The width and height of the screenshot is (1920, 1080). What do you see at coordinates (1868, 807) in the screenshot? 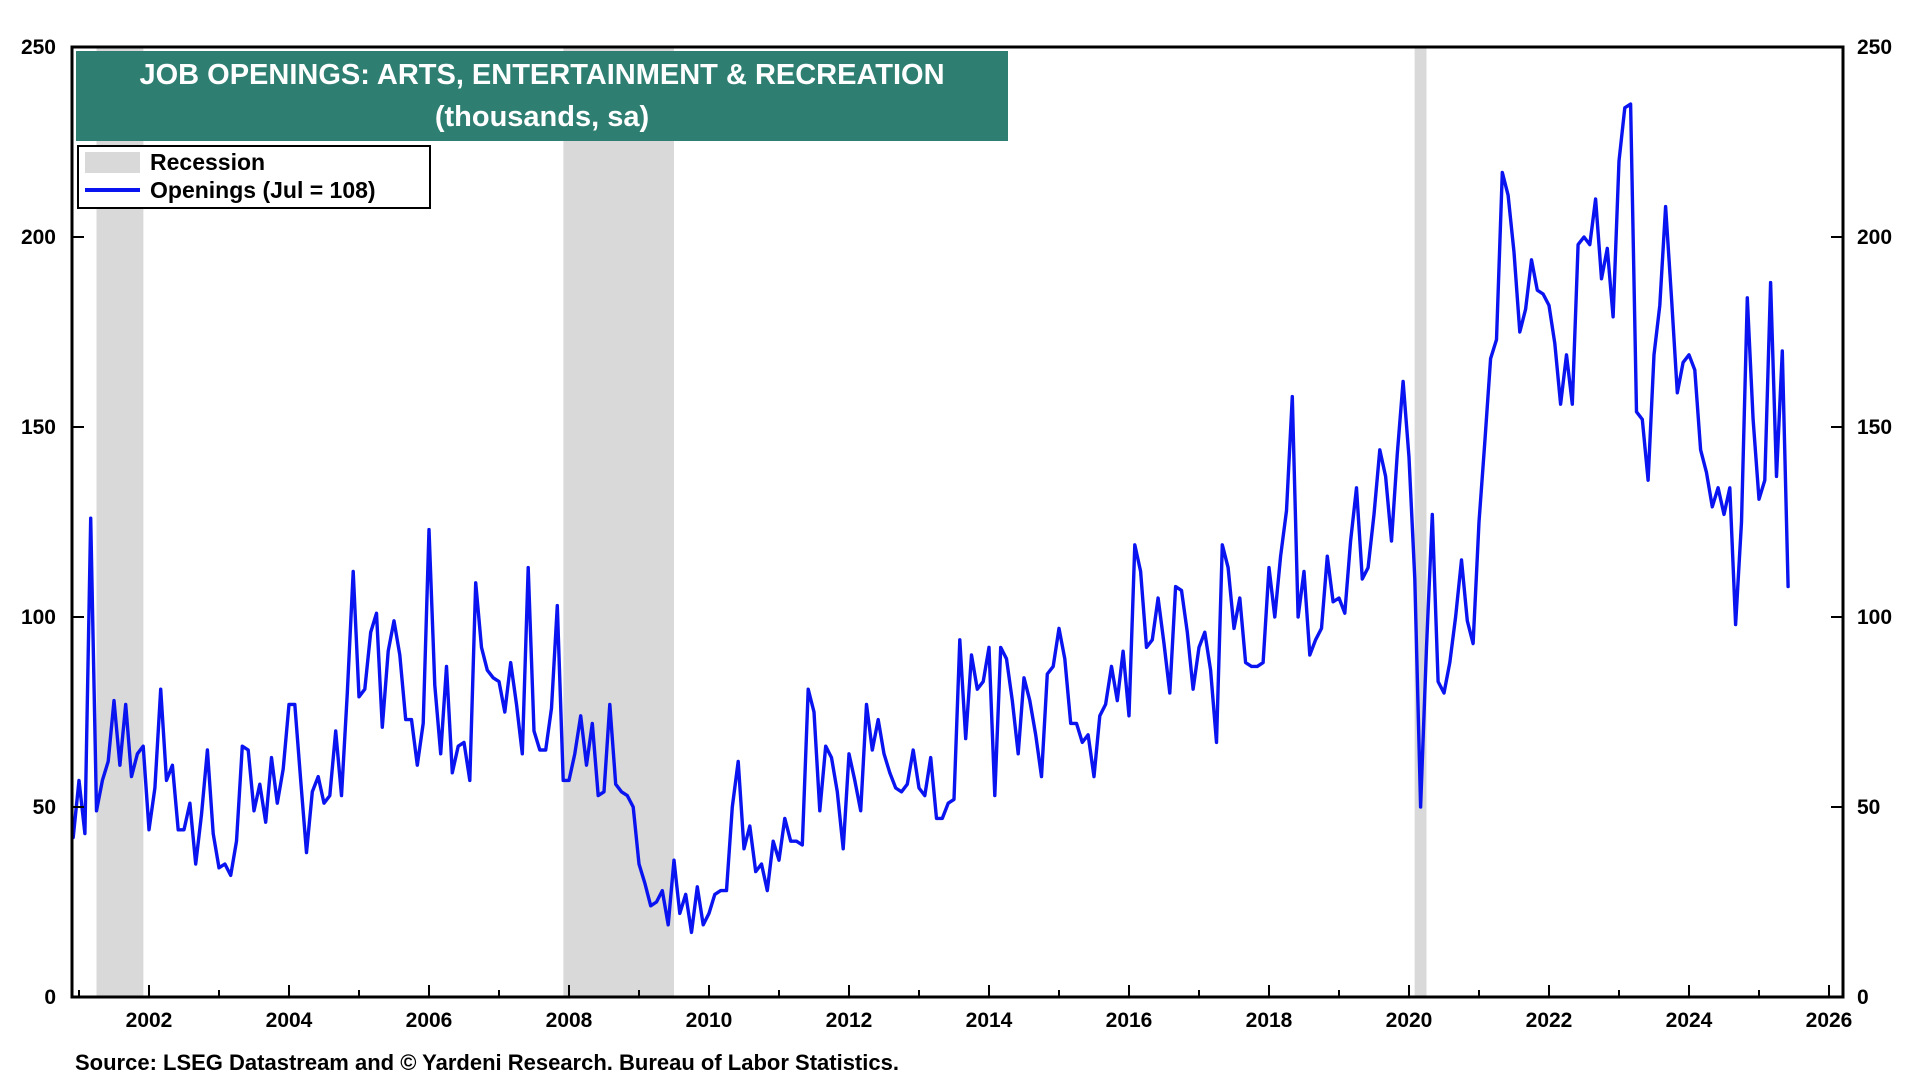
I see `y-tick-label-right: 50` at bounding box center [1868, 807].